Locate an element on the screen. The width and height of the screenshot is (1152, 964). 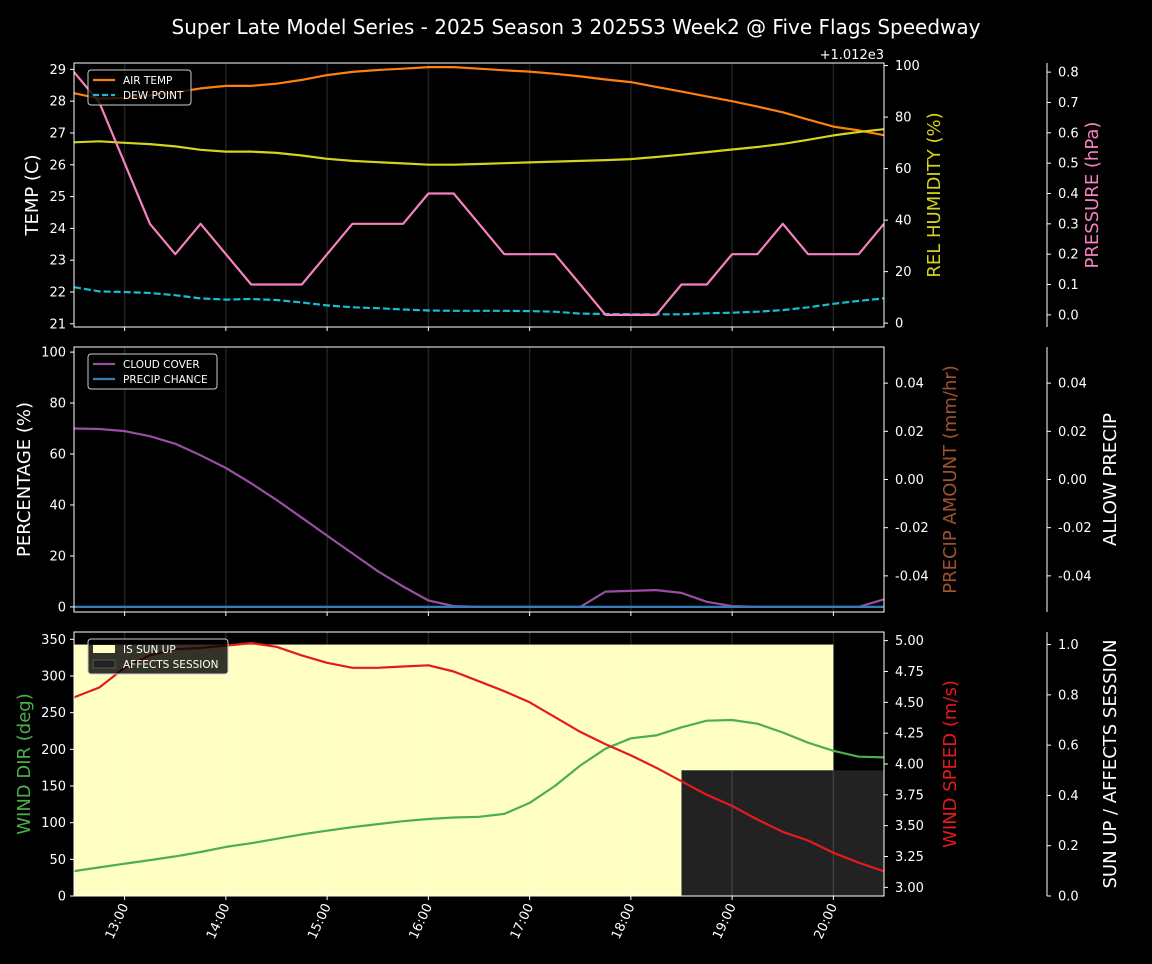
right-tick-label: 0.04 is located at coordinates (909, 384).